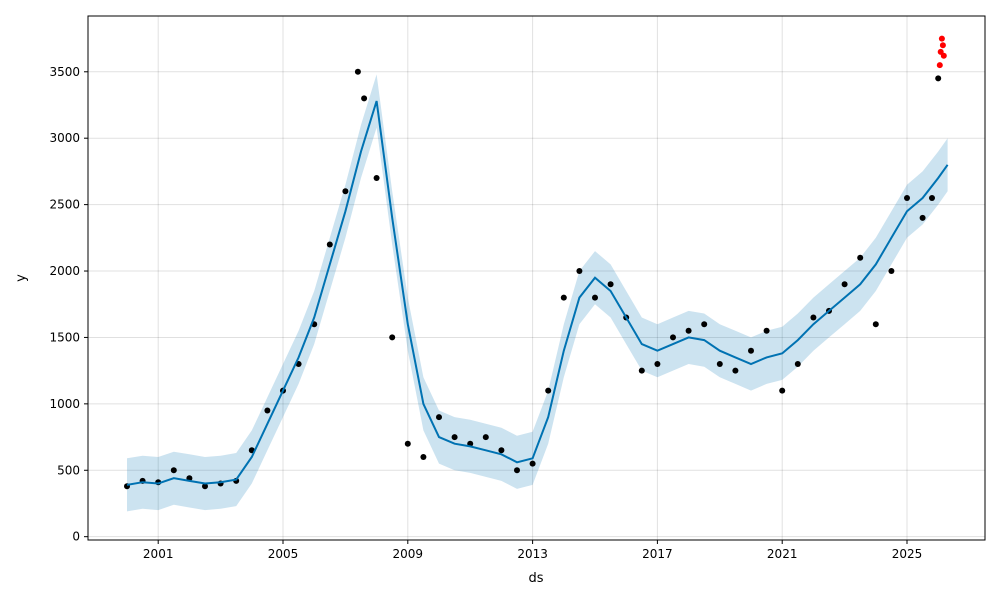 The image size is (1000, 604). I want to click on y-axis-label: y, so click(21, 278).